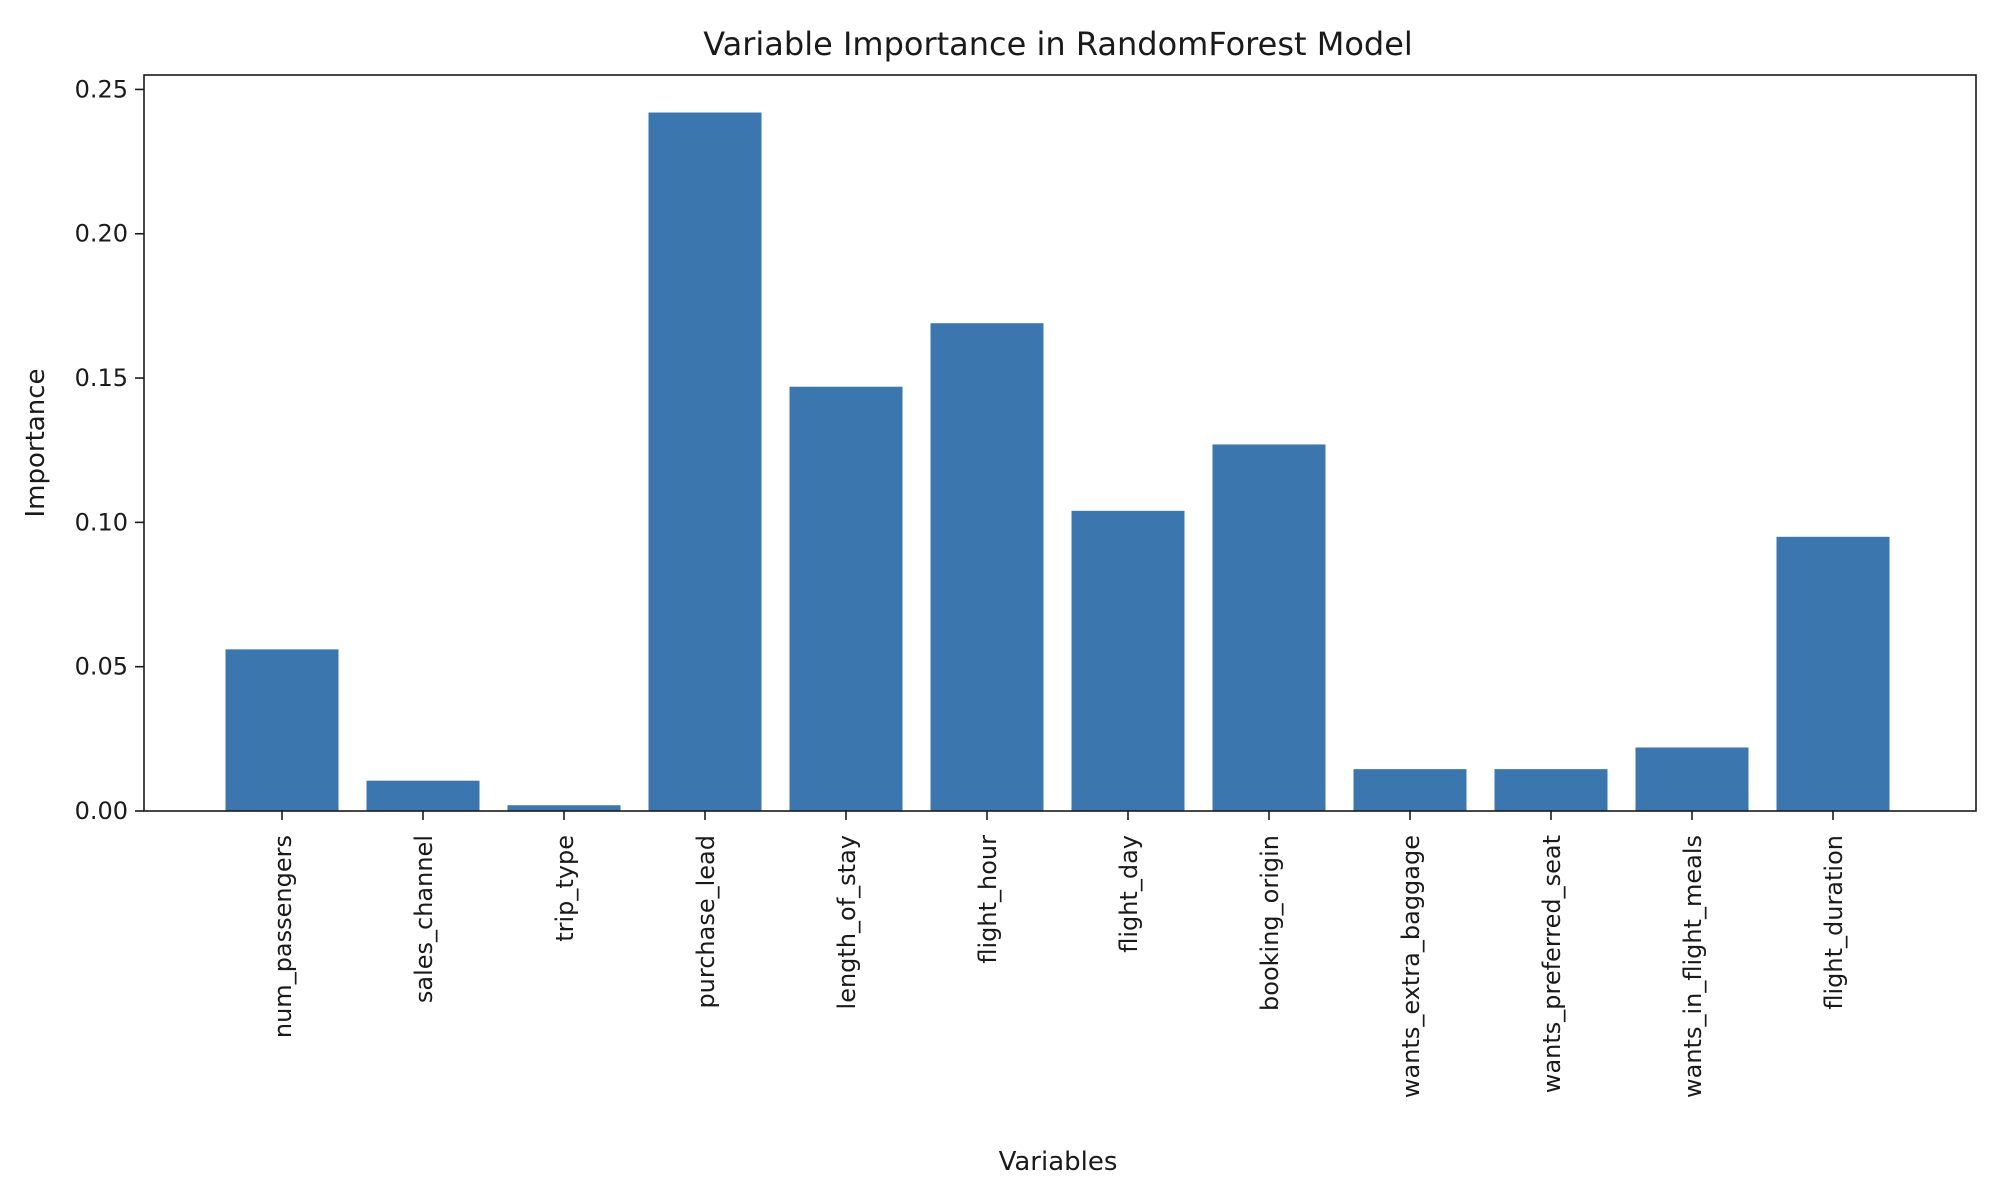  Describe the element at coordinates (1269, 627) in the screenshot. I see `bar-booking-origin` at that location.